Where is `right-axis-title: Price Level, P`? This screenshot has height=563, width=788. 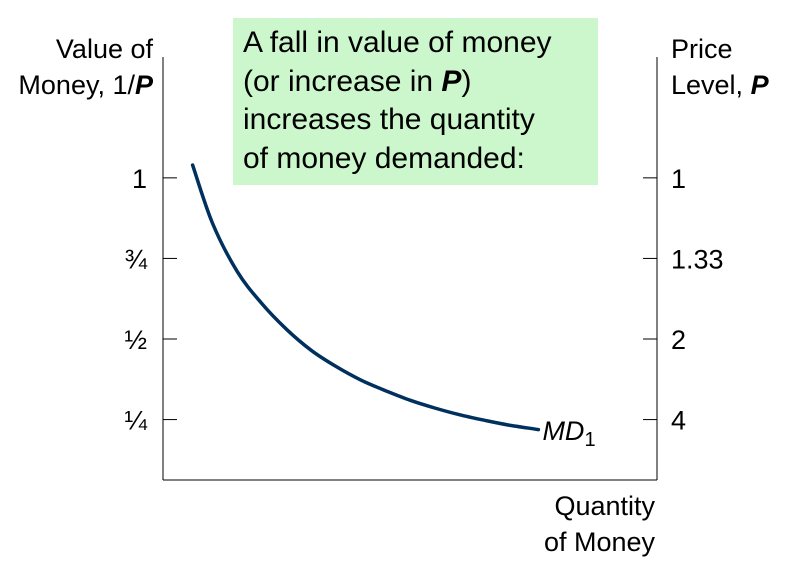 right-axis-title: Price Level, P is located at coordinates (720, 67).